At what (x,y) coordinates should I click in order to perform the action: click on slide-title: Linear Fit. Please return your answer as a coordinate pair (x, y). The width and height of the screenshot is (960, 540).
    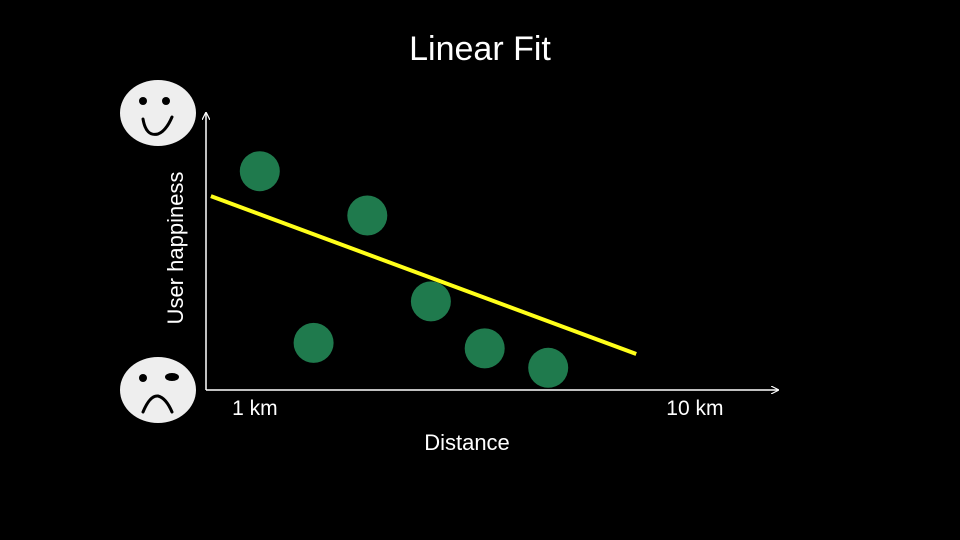
    Looking at the image, I should click on (480, 49).